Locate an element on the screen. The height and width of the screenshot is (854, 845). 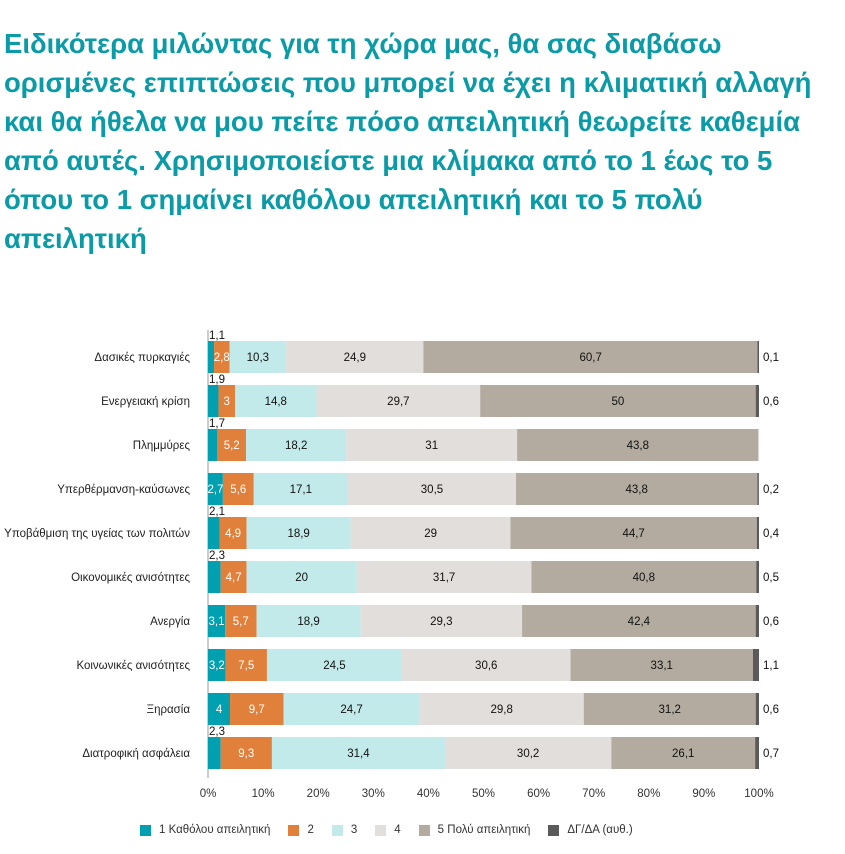
data-label: 17,1 is located at coordinates (301, 490).